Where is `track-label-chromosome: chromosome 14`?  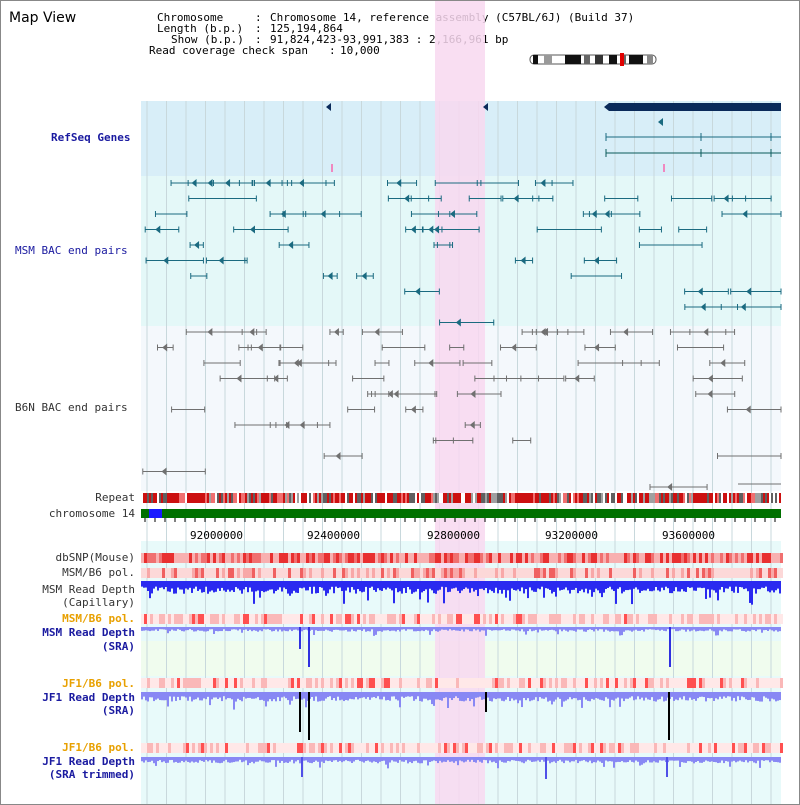
track-label-chromosome: chromosome 14 is located at coordinates (91, 513).